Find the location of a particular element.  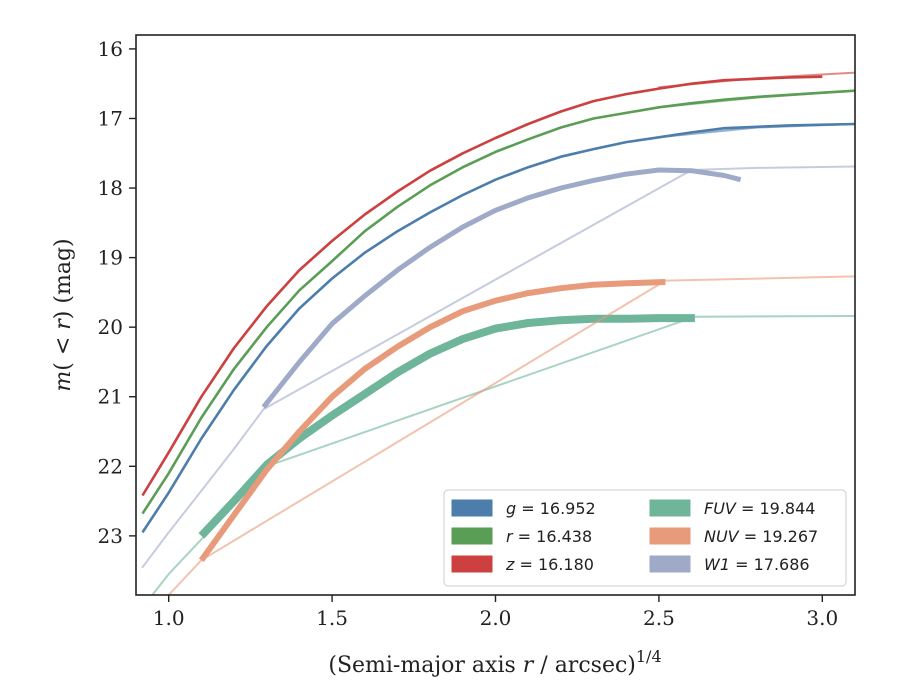

y-axis-ticks: 16 17 18 19 20 21 22 23 is located at coordinates (117, 292).